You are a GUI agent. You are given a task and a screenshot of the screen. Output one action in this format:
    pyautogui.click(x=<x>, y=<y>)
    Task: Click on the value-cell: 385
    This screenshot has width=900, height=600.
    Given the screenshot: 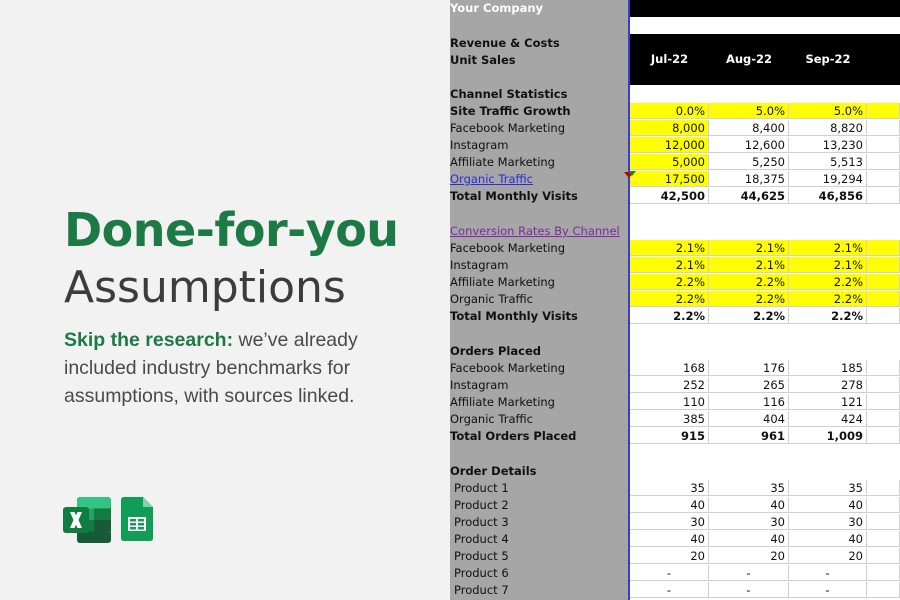 What is the action you would take?
    pyautogui.click(x=669, y=419)
    